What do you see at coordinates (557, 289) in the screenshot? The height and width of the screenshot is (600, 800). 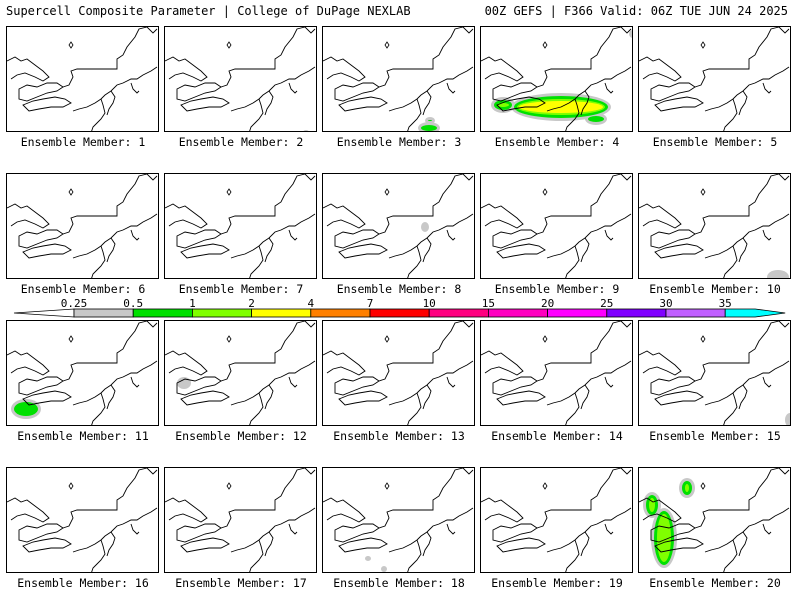 I see `ensemble-member-label: Ensemble Member: 9` at bounding box center [557, 289].